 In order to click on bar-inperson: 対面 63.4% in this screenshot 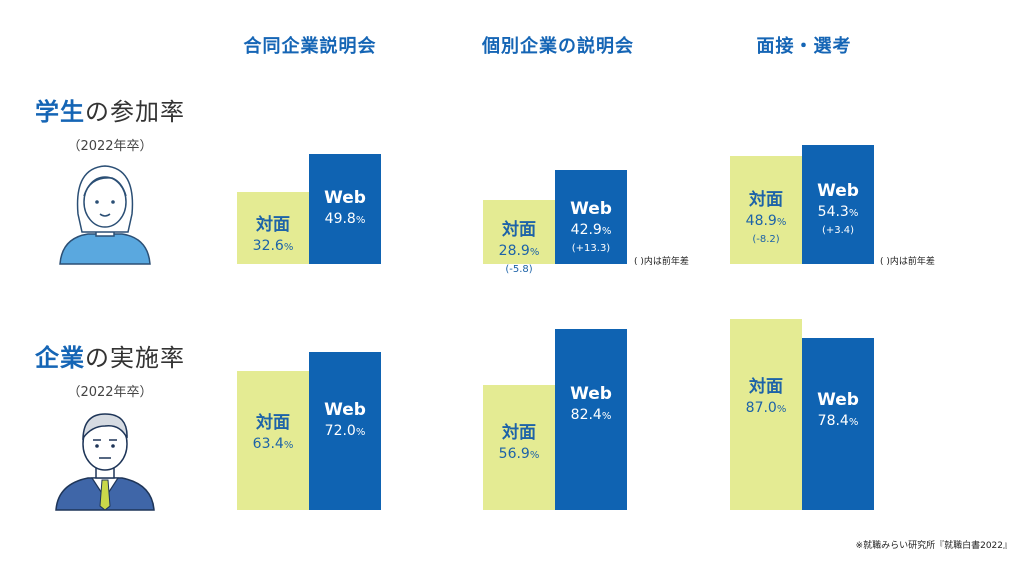, I will do `click(273, 440)`.